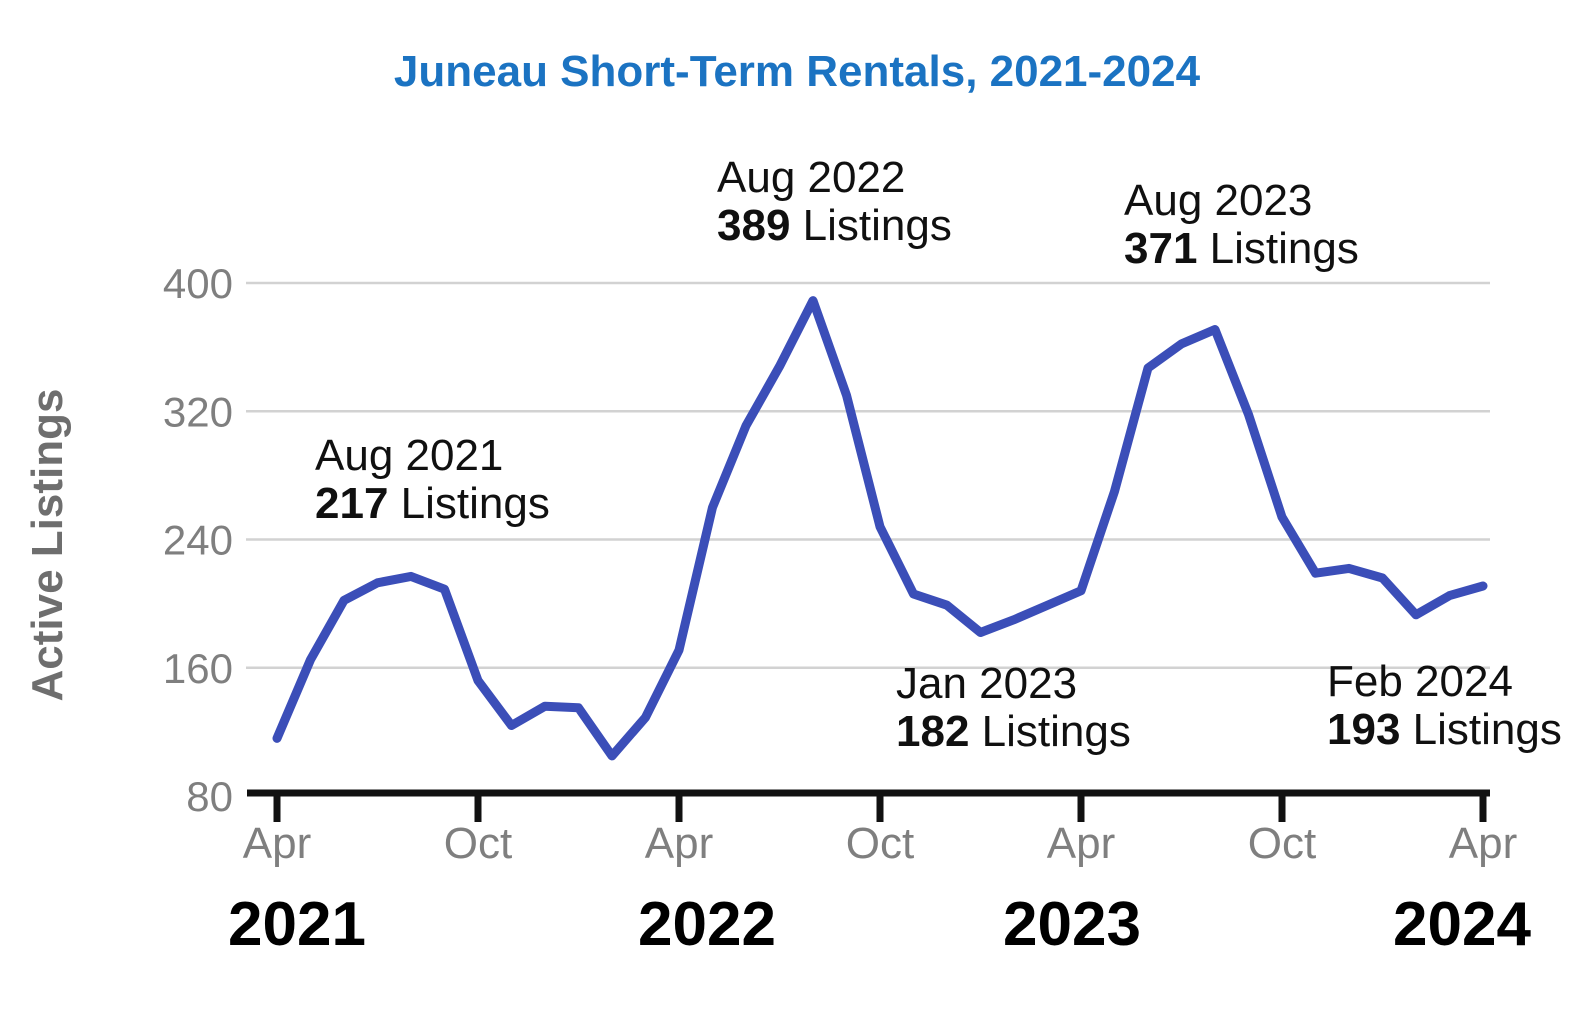 The height and width of the screenshot is (1012, 1594). I want to click on annotation-value-line: 371 Listings, so click(1241, 248).